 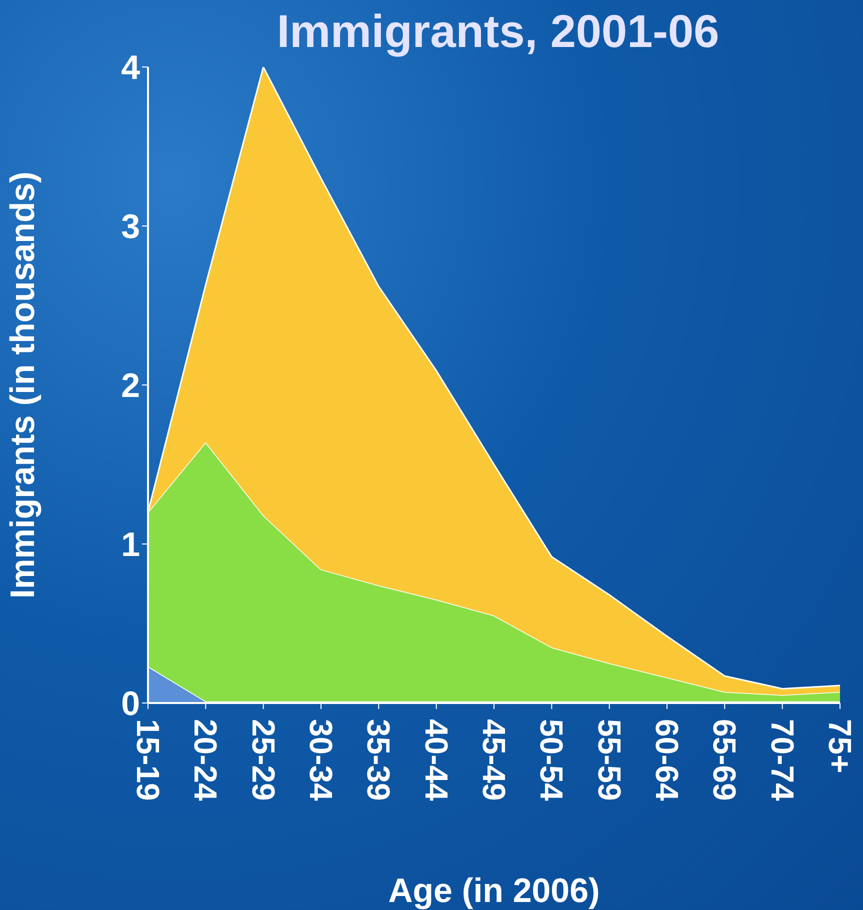 What do you see at coordinates (148, 760) in the screenshot?
I see `x-tick-label: 15-19` at bounding box center [148, 760].